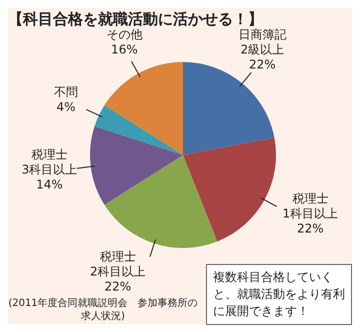 Image resolution: width=360 pixels, height=332 pixels. I want to click on slice-label: 日商簿記 2級以上, so click(262, 42).